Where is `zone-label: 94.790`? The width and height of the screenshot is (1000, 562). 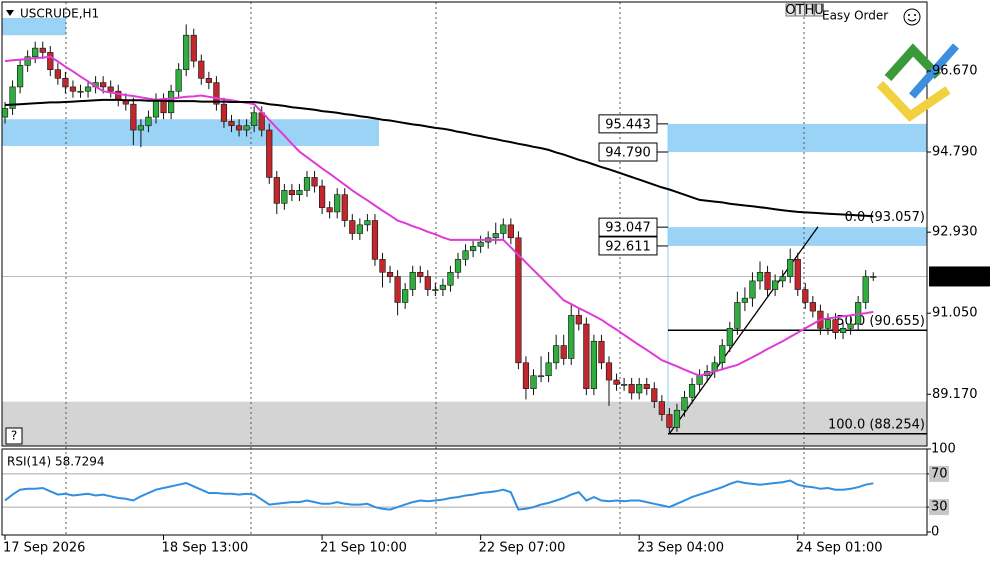
zone-label: 94.790 is located at coordinates (628, 153).